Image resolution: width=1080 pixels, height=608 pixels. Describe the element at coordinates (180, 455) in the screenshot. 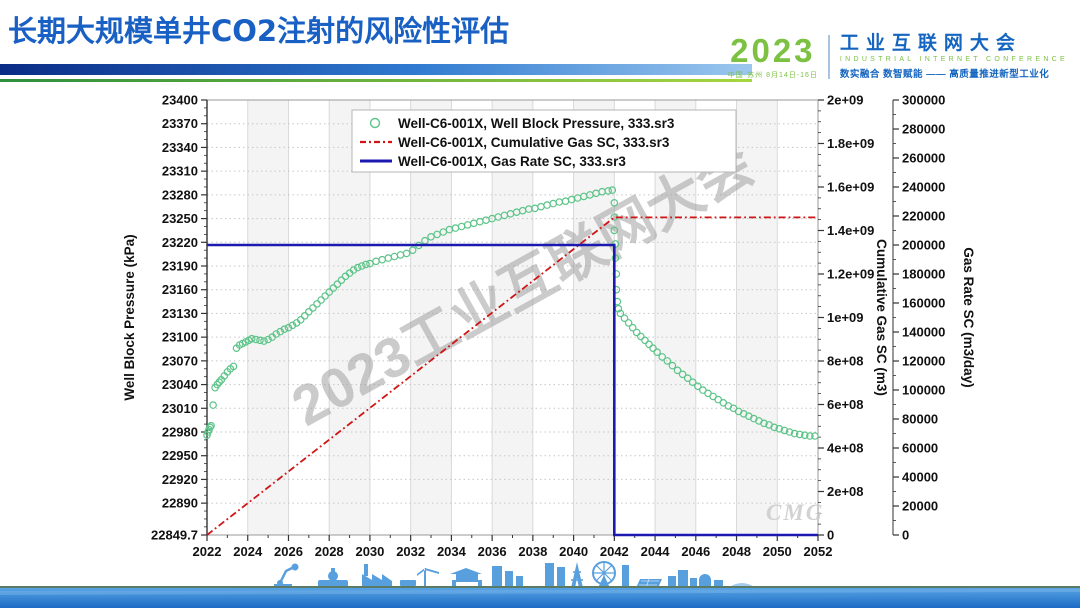

I see `svg-text: 22950` at that location.